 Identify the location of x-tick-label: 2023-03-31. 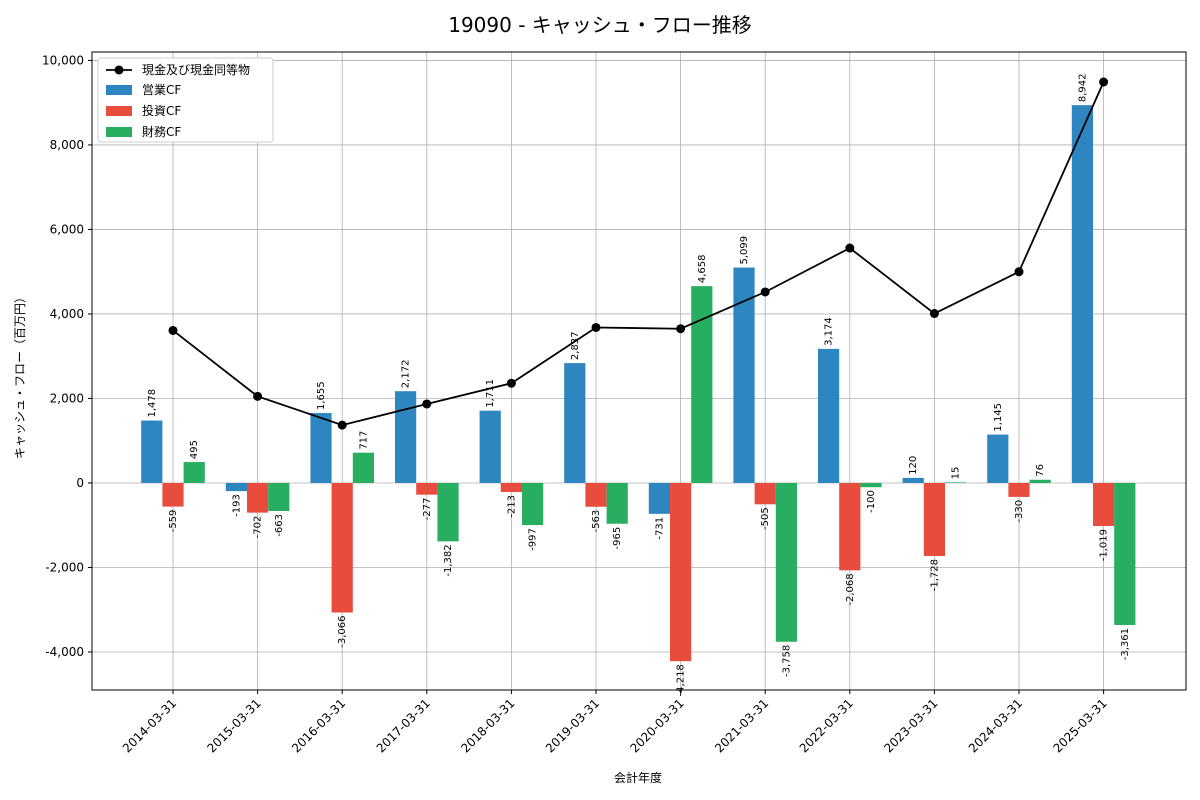
(910, 725).